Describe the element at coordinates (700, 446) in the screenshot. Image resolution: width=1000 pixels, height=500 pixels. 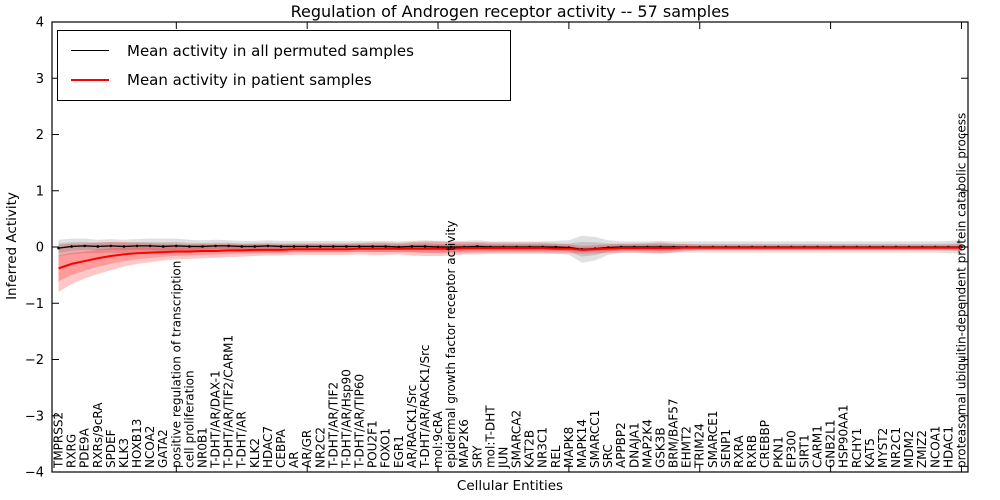
I see `x-category-label: TRIM24` at that location.